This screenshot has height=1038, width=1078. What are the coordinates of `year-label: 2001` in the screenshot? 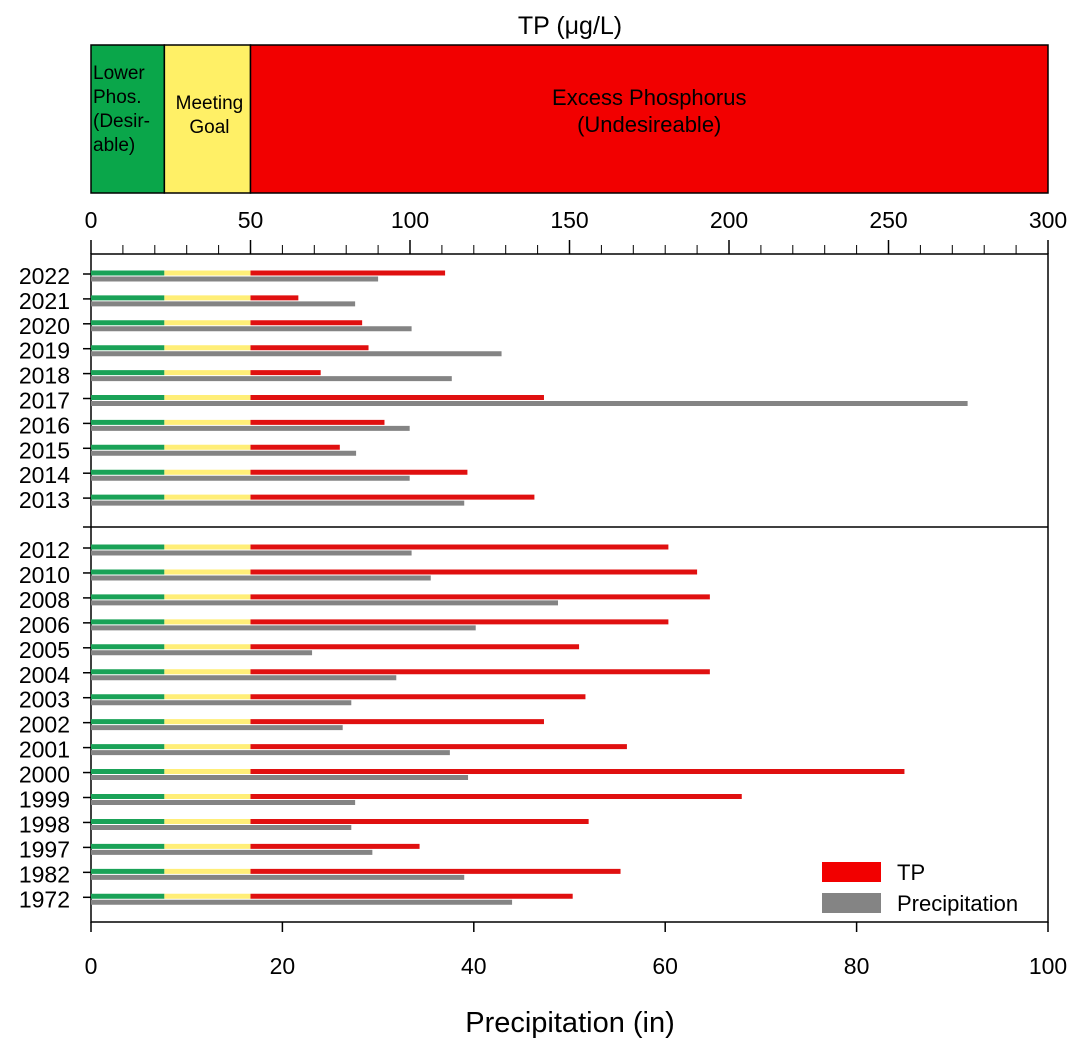 It's located at (44, 750).